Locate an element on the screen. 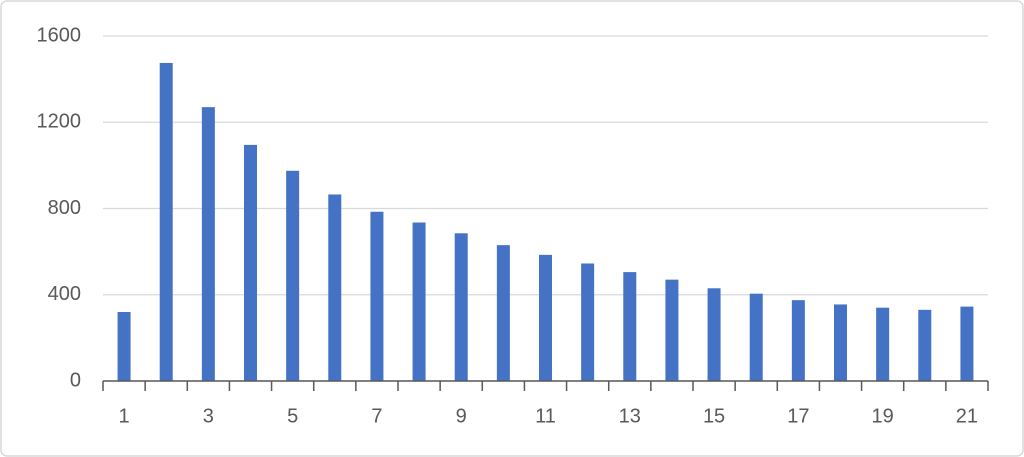 The width and height of the screenshot is (1024, 457). x-tick-label: 15 is located at coordinates (714, 416).